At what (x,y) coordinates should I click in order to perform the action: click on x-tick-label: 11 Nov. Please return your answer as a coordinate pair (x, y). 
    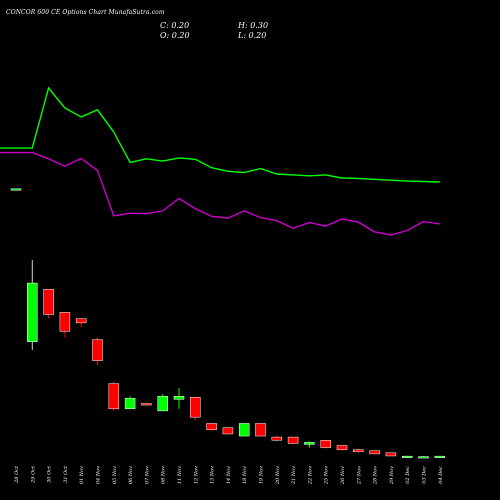
    Looking at the image, I should click on (180, 475).